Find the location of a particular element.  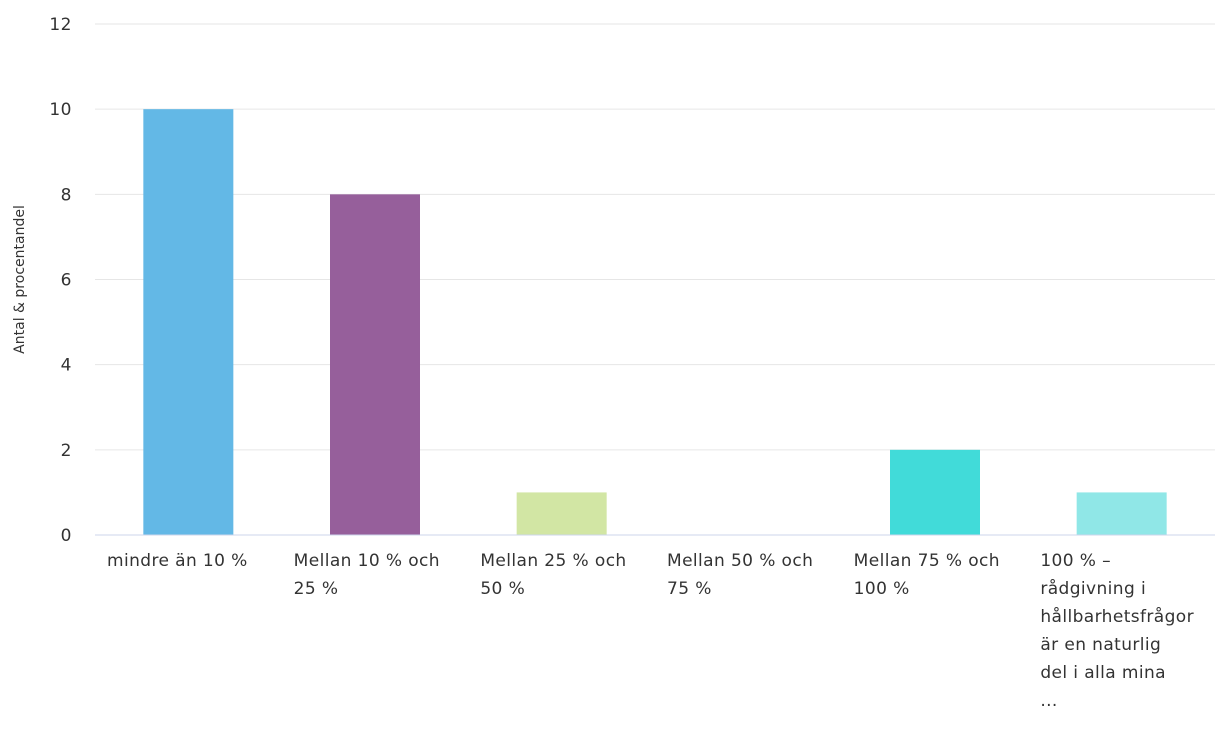

x-tick-label: mindre än 10 % is located at coordinates (177, 561).